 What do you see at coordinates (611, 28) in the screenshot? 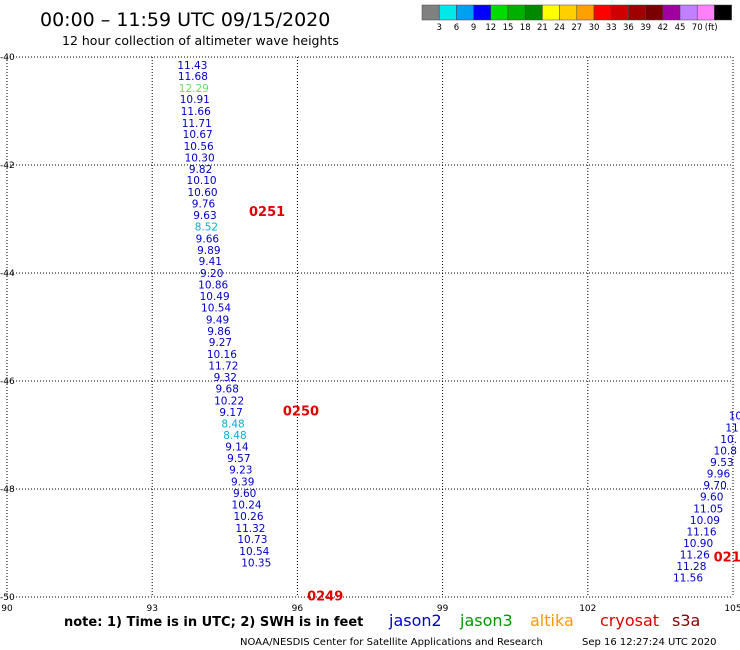
I see `legend-label: 33` at bounding box center [611, 28].